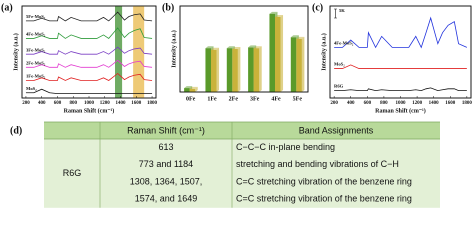 This screenshot has height=240, width=474. Describe the element at coordinates (166, 199) in the screenshot. I see `table-cell: 1574, and 1649` at that location.